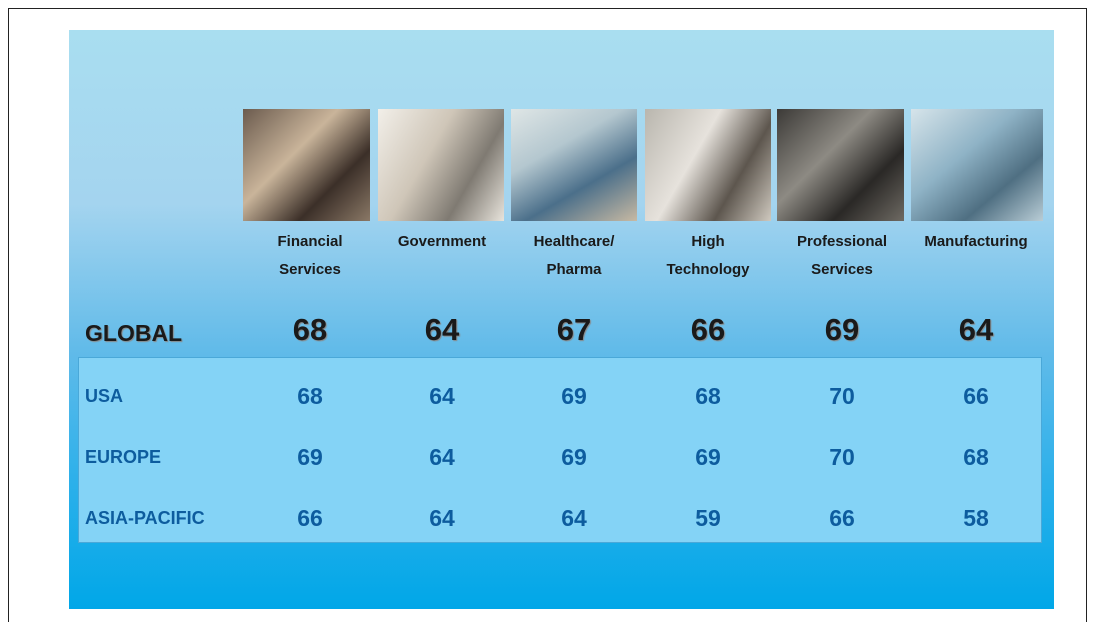  What do you see at coordinates (842, 241) in the screenshot?
I see `column-header: Professional` at bounding box center [842, 241].